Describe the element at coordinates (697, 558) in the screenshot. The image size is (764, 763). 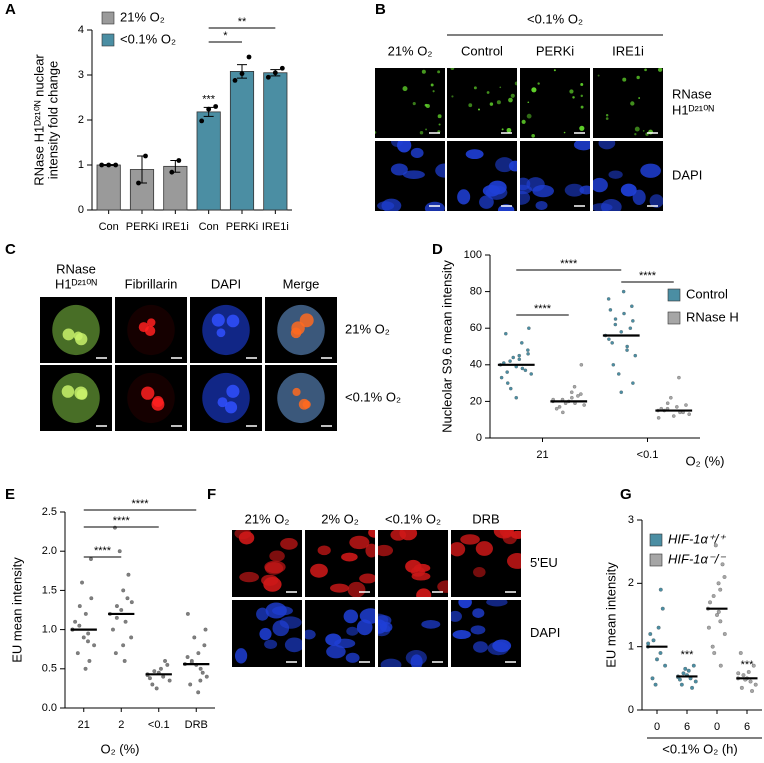
I see `legend-label: HIF-1α⁻/⁻` at that location.